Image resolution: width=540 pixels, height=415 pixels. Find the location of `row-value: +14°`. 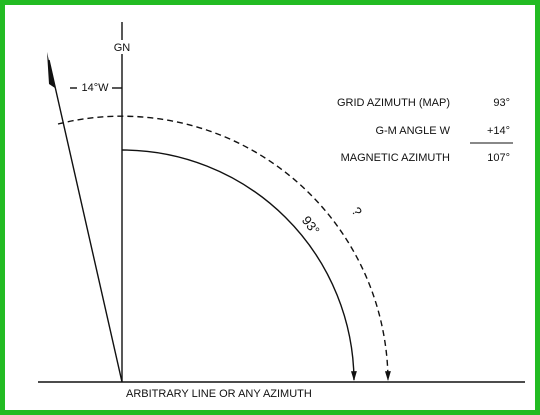

row-value: +14° is located at coordinates (498, 131).